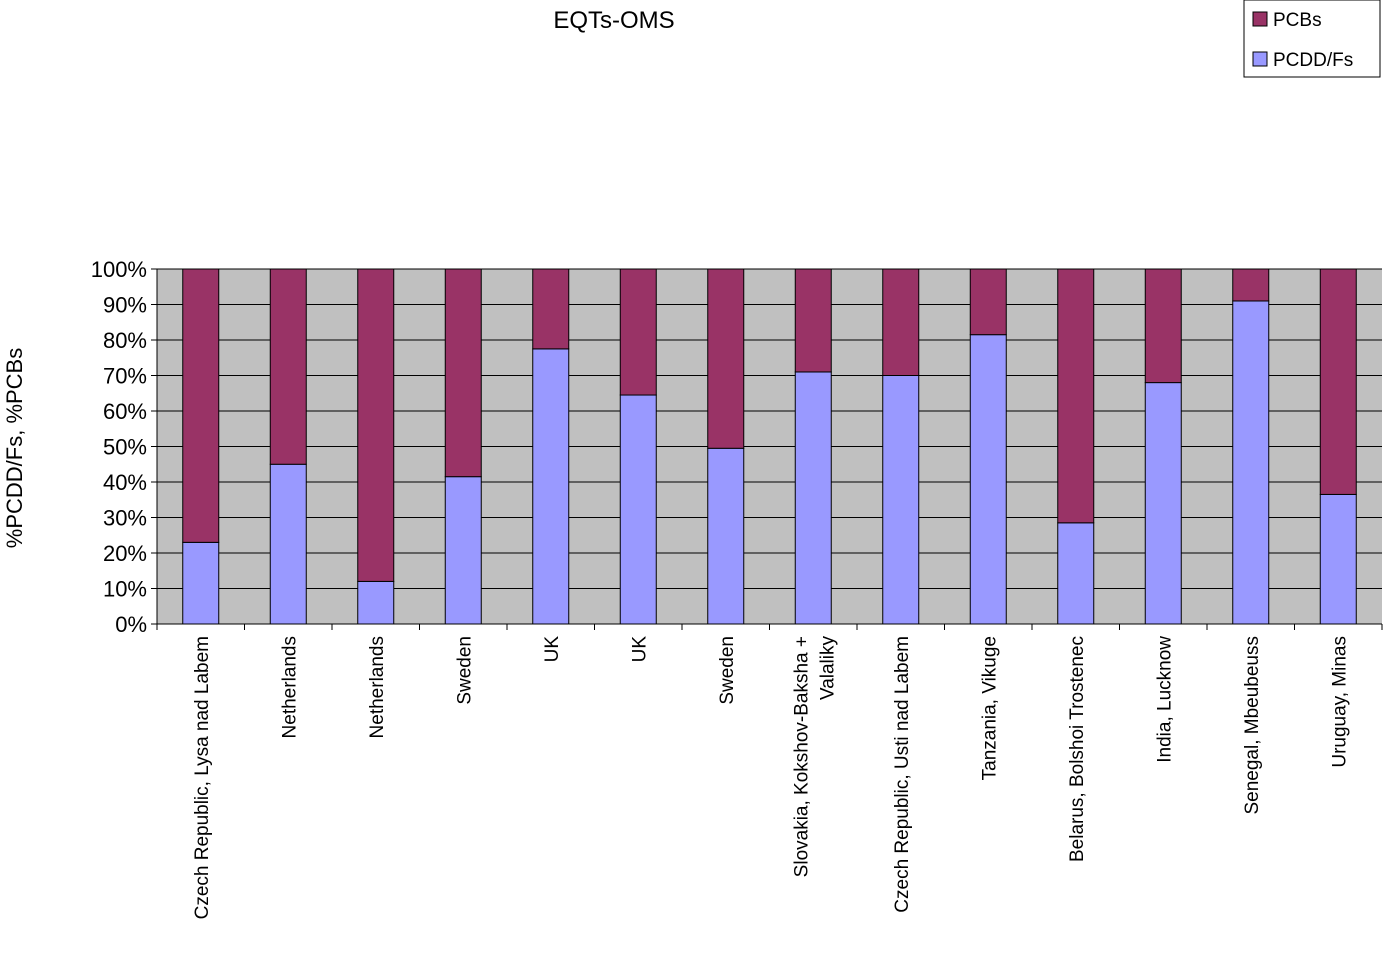 This screenshot has height=963, width=1386. Describe the element at coordinates (1077, 749) in the screenshot. I see `x-tick-label: Belarus, Bolshoi Trostenec` at that location.